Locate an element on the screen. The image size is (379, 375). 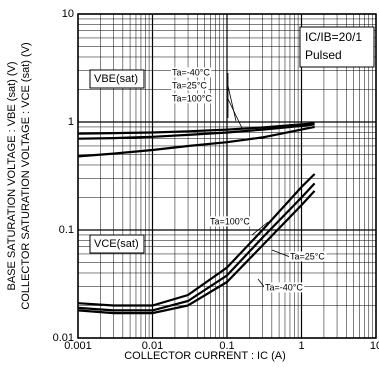
x-tick-label: 0.001 is located at coordinates (78, 346).